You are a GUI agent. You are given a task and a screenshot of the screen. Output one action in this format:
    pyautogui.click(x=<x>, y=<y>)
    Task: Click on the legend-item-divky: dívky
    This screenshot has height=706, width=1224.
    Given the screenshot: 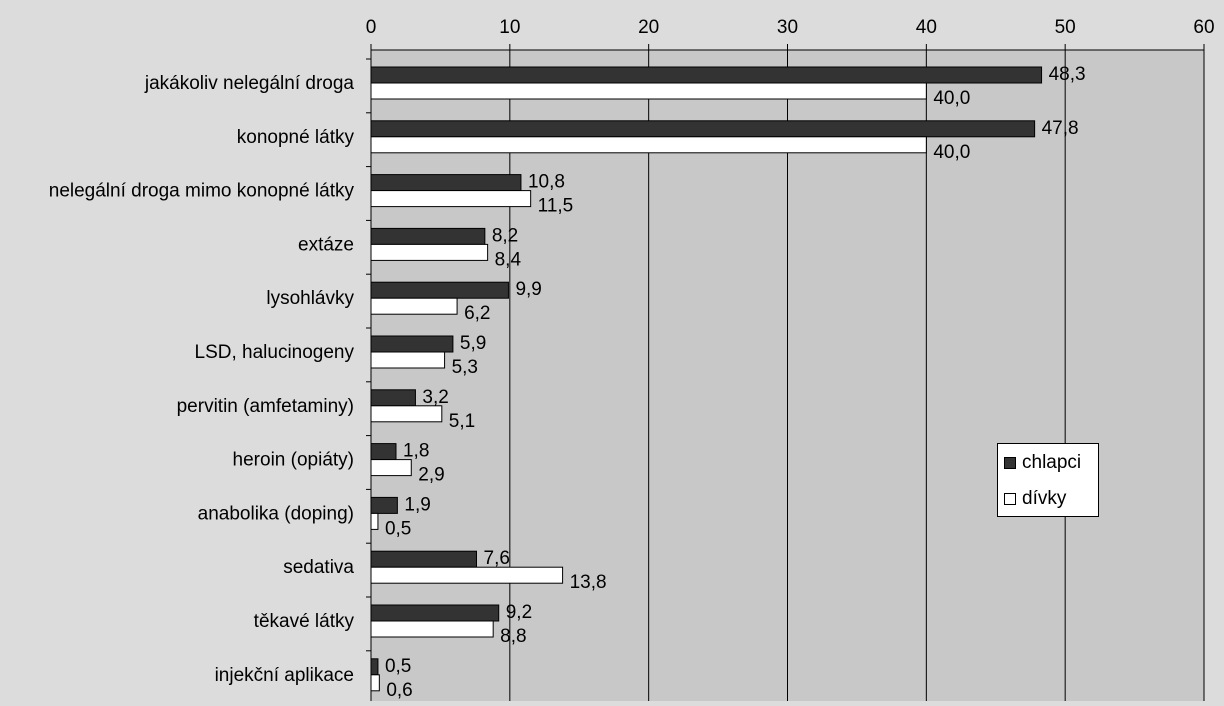 What is the action you would take?
    pyautogui.click(x=1035, y=499)
    